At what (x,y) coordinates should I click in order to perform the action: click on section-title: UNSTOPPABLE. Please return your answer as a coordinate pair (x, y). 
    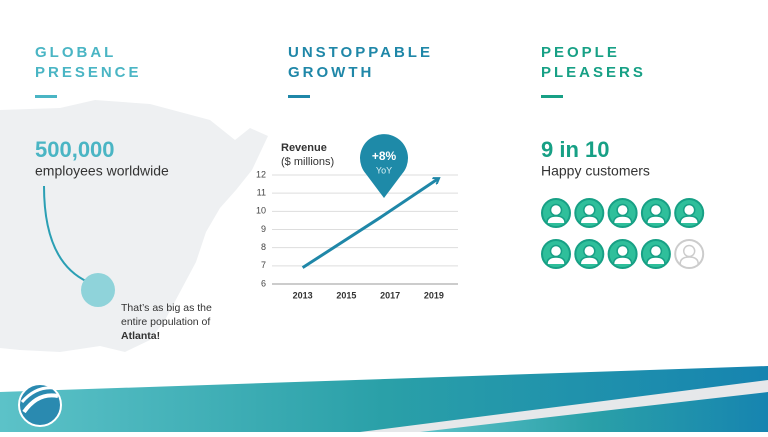
    Looking at the image, I should click on (360, 52).